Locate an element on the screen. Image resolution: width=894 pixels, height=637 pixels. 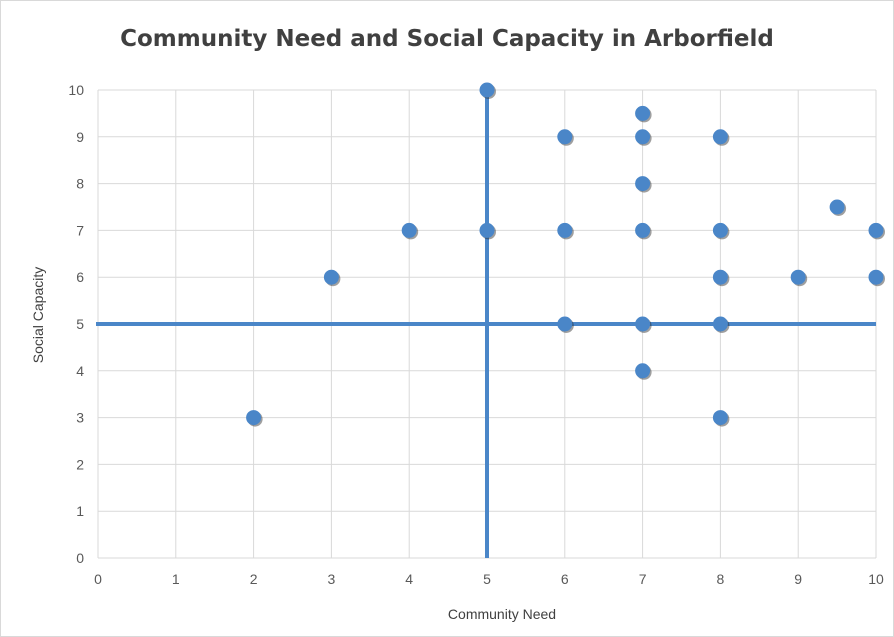
y-tick-label: 10 is located at coordinates (76, 90).